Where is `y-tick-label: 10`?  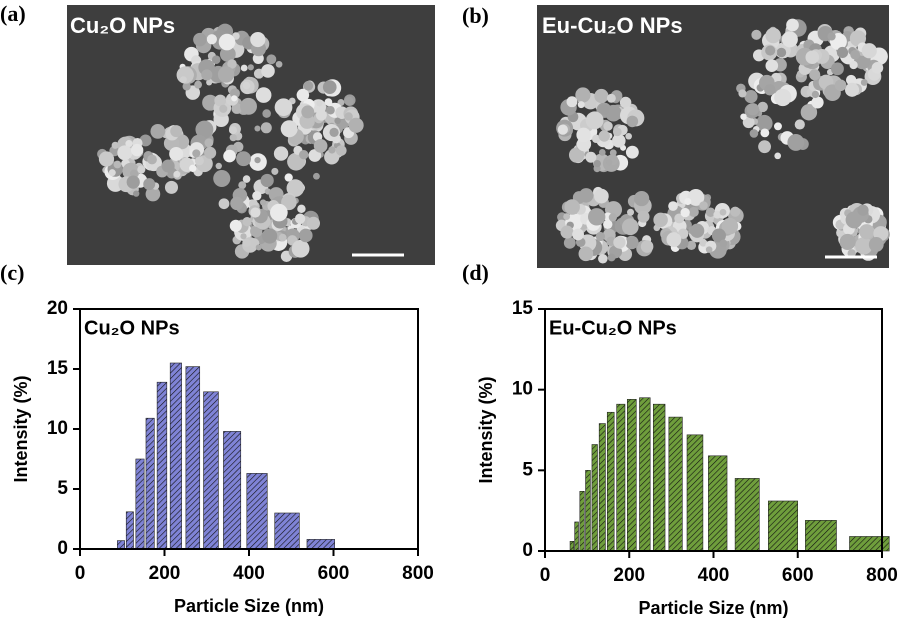
y-tick-label: 10 is located at coordinates (57, 428).